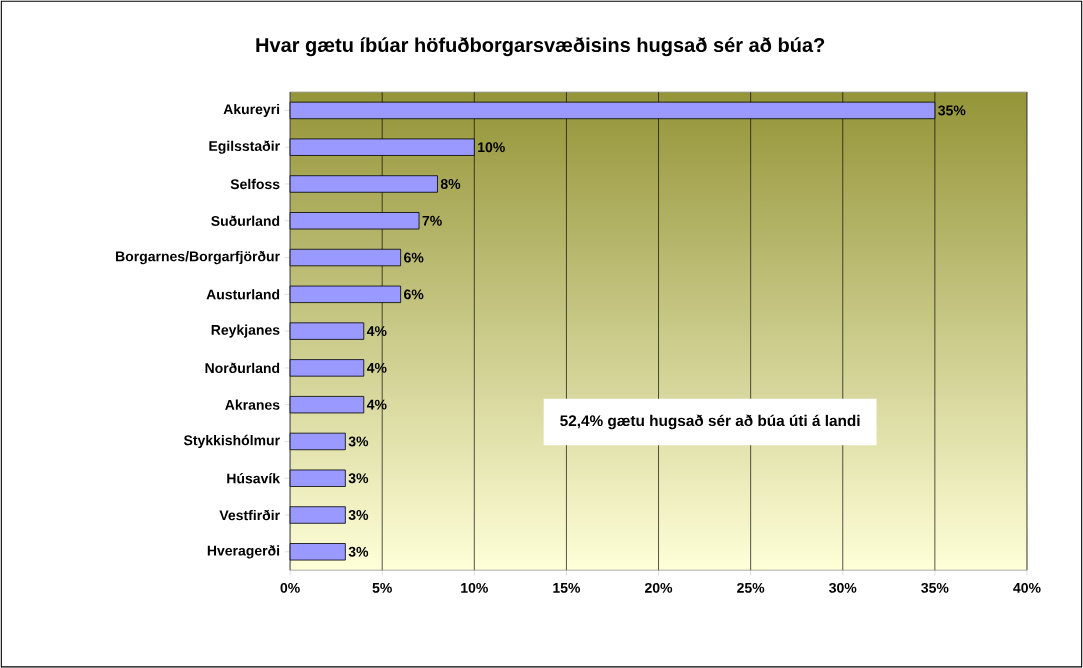 Image resolution: width=1083 pixels, height=668 pixels. I want to click on annotation: 52,4% gætu hugsað sér að búa úti á landi, so click(710, 422).